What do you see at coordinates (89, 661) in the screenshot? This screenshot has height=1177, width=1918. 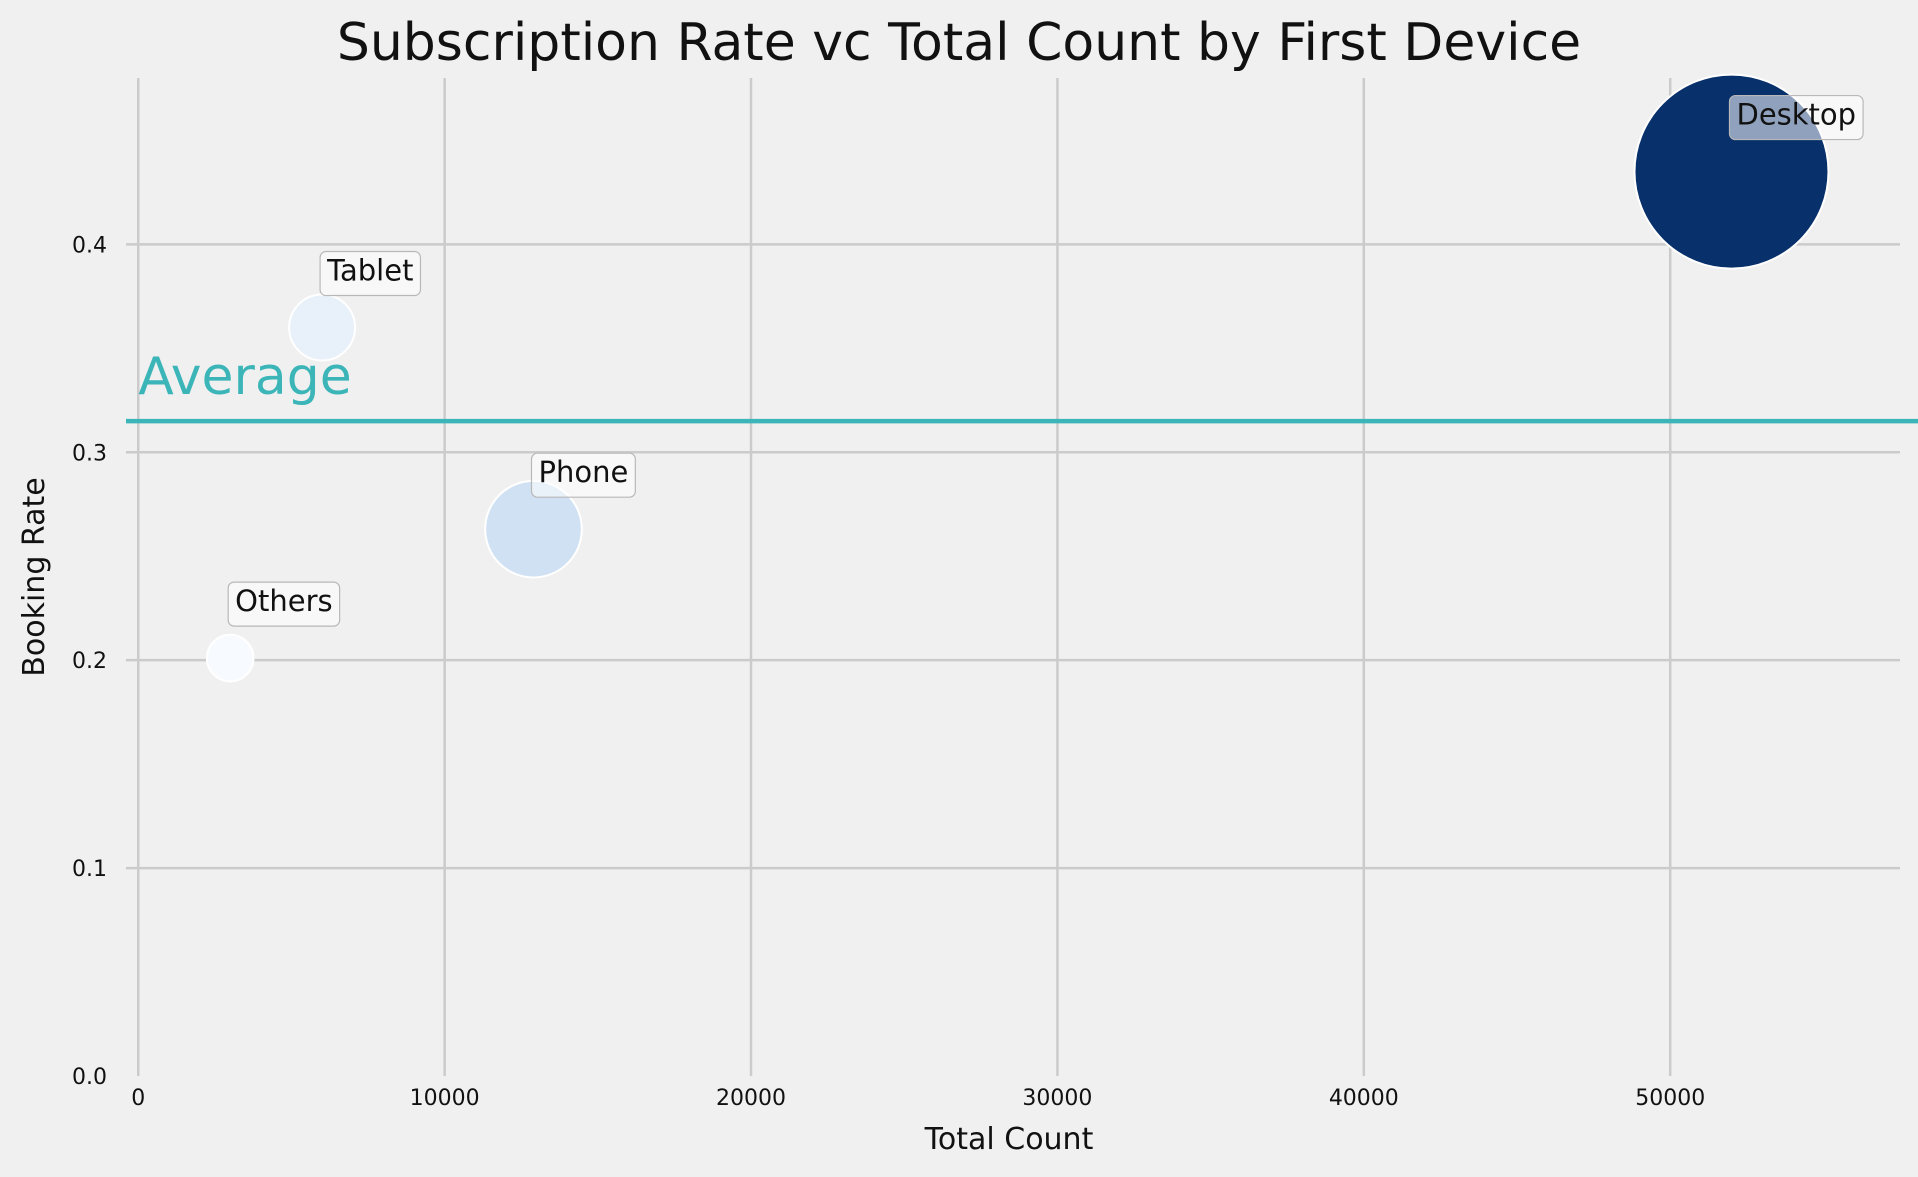 I see `y-tick-label: 0.2` at bounding box center [89, 661].